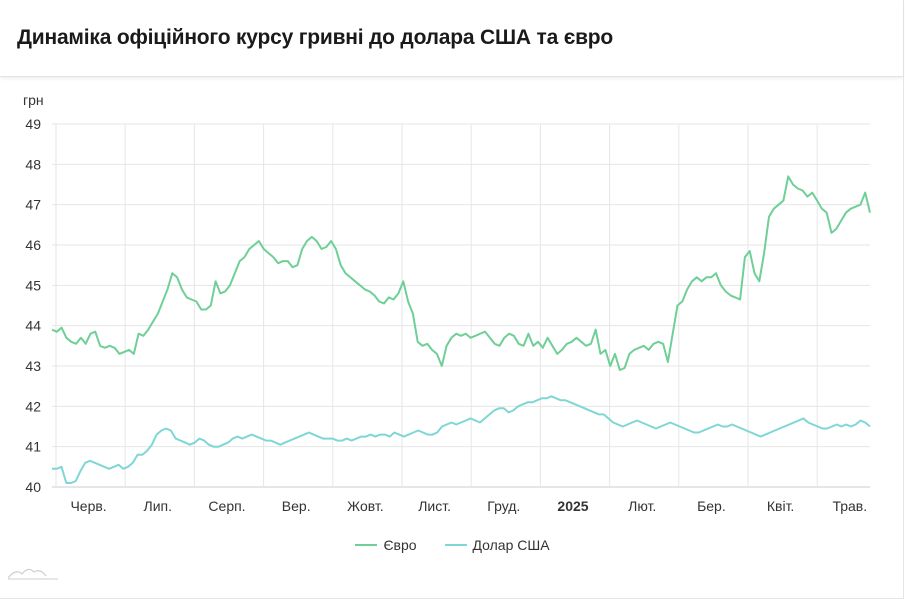 The height and width of the screenshot is (600, 905). I want to click on legend-item-usd: Долар США, so click(497, 545).